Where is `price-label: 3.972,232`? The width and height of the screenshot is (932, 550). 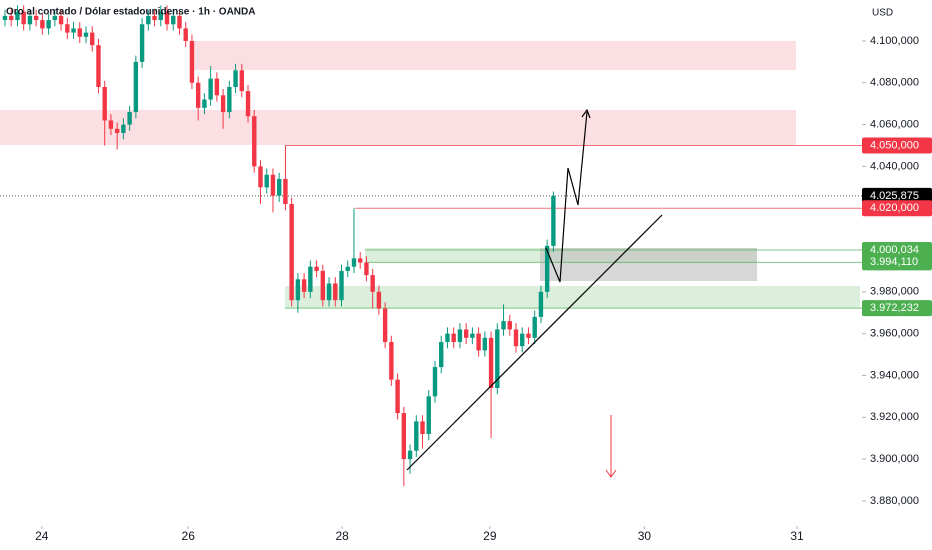 price-label: 3.972,232 is located at coordinates (894, 308).